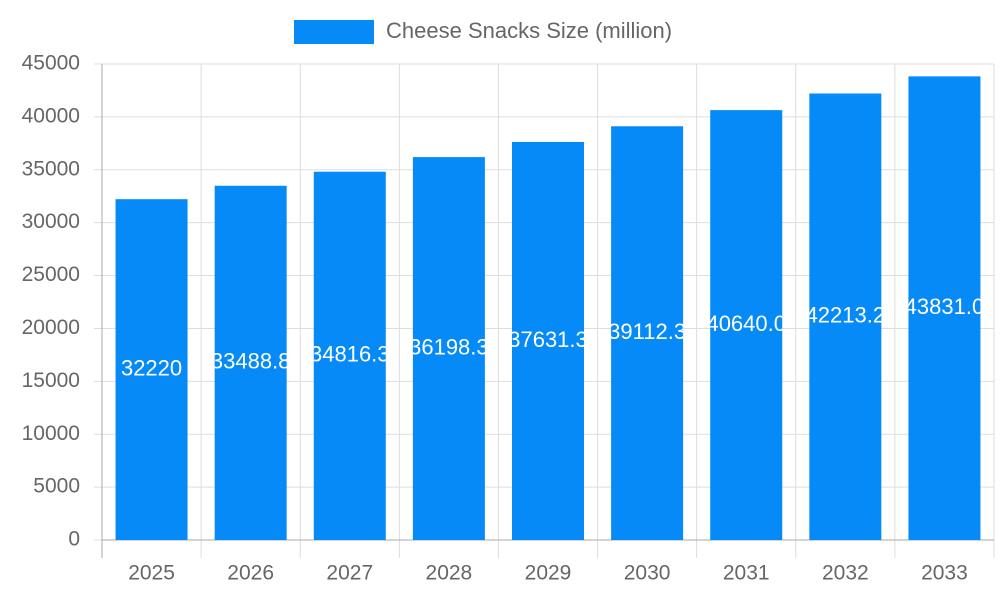 Image resolution: width=1000 pixels, height=605 pixels. Describe the element at coordinates (51, 221) in the screenshot. I see `y-tick-label: 30000` at that location.